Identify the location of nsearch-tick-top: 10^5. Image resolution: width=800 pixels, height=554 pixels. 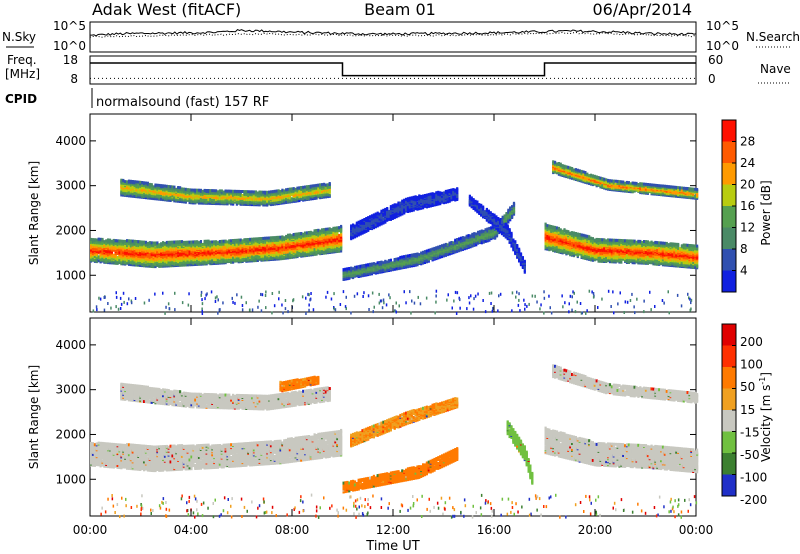
(722, 26).